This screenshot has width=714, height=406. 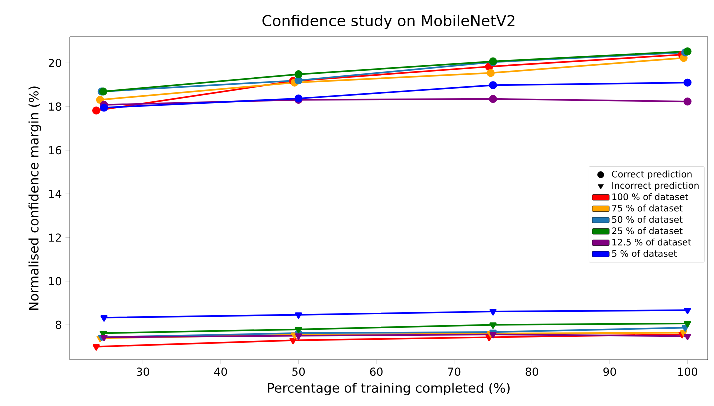 I want to click on chart-title: Confidence study on MobileNetV2, so click(x=388, y=22).